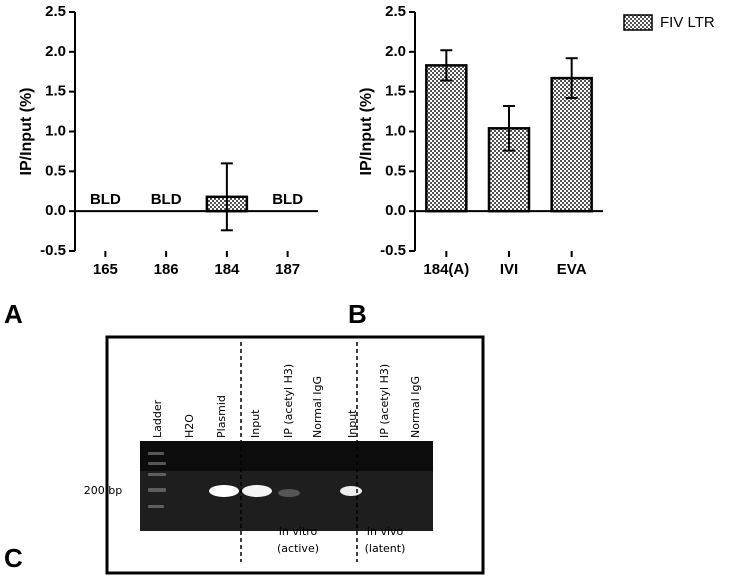 The width and height of the screenshot is (736, 578). What do you see at coordinates (357, 314) in the screenshot?
I see `panel-label: B` at bounding box center [357, 314].